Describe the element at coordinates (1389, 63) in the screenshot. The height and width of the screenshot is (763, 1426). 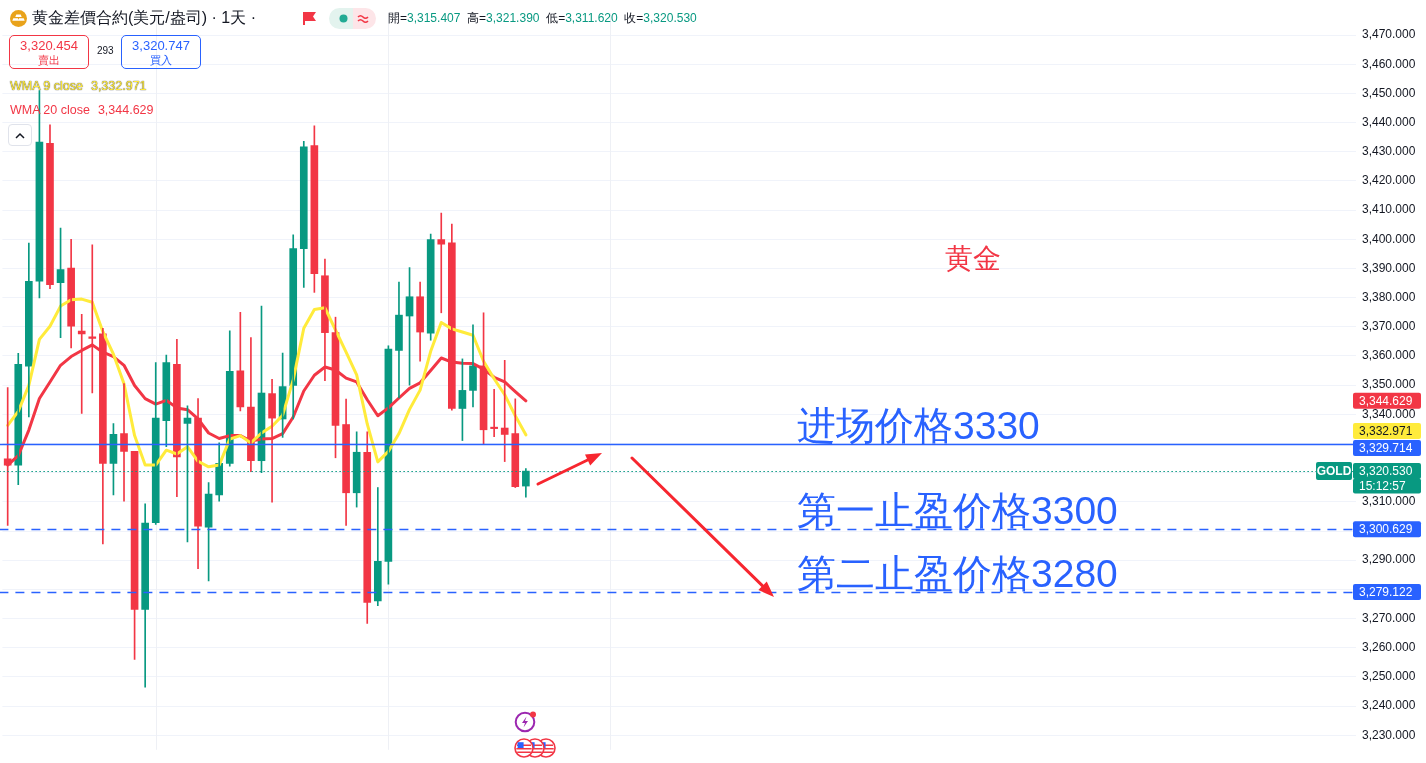
I see `y-tick-label: 3,460.000` at that location.